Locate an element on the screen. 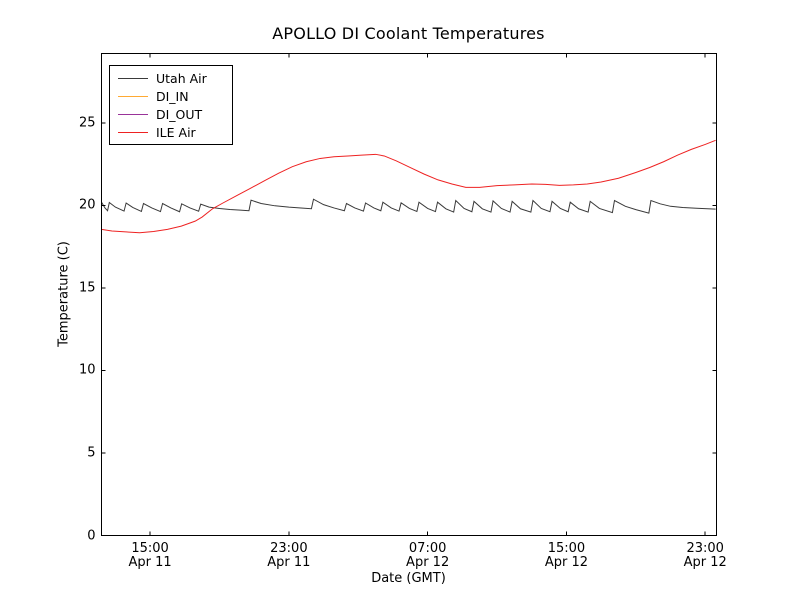  legend-box: Utah Air DI_IN DI_OUT ILE Air is located at coordinates (171, 105).